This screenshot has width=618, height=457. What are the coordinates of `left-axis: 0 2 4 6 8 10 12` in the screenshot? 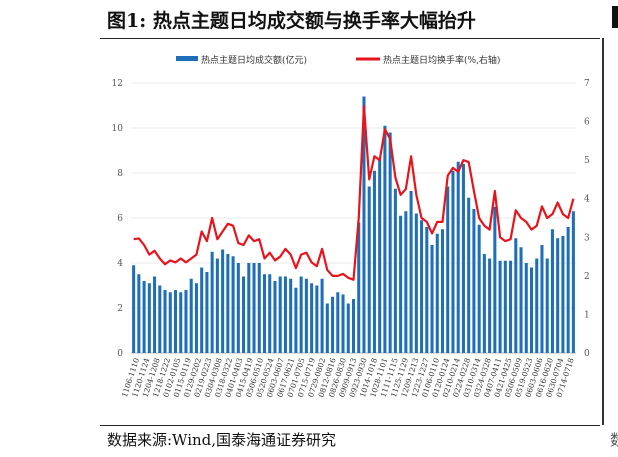 It's located at (118, 219).